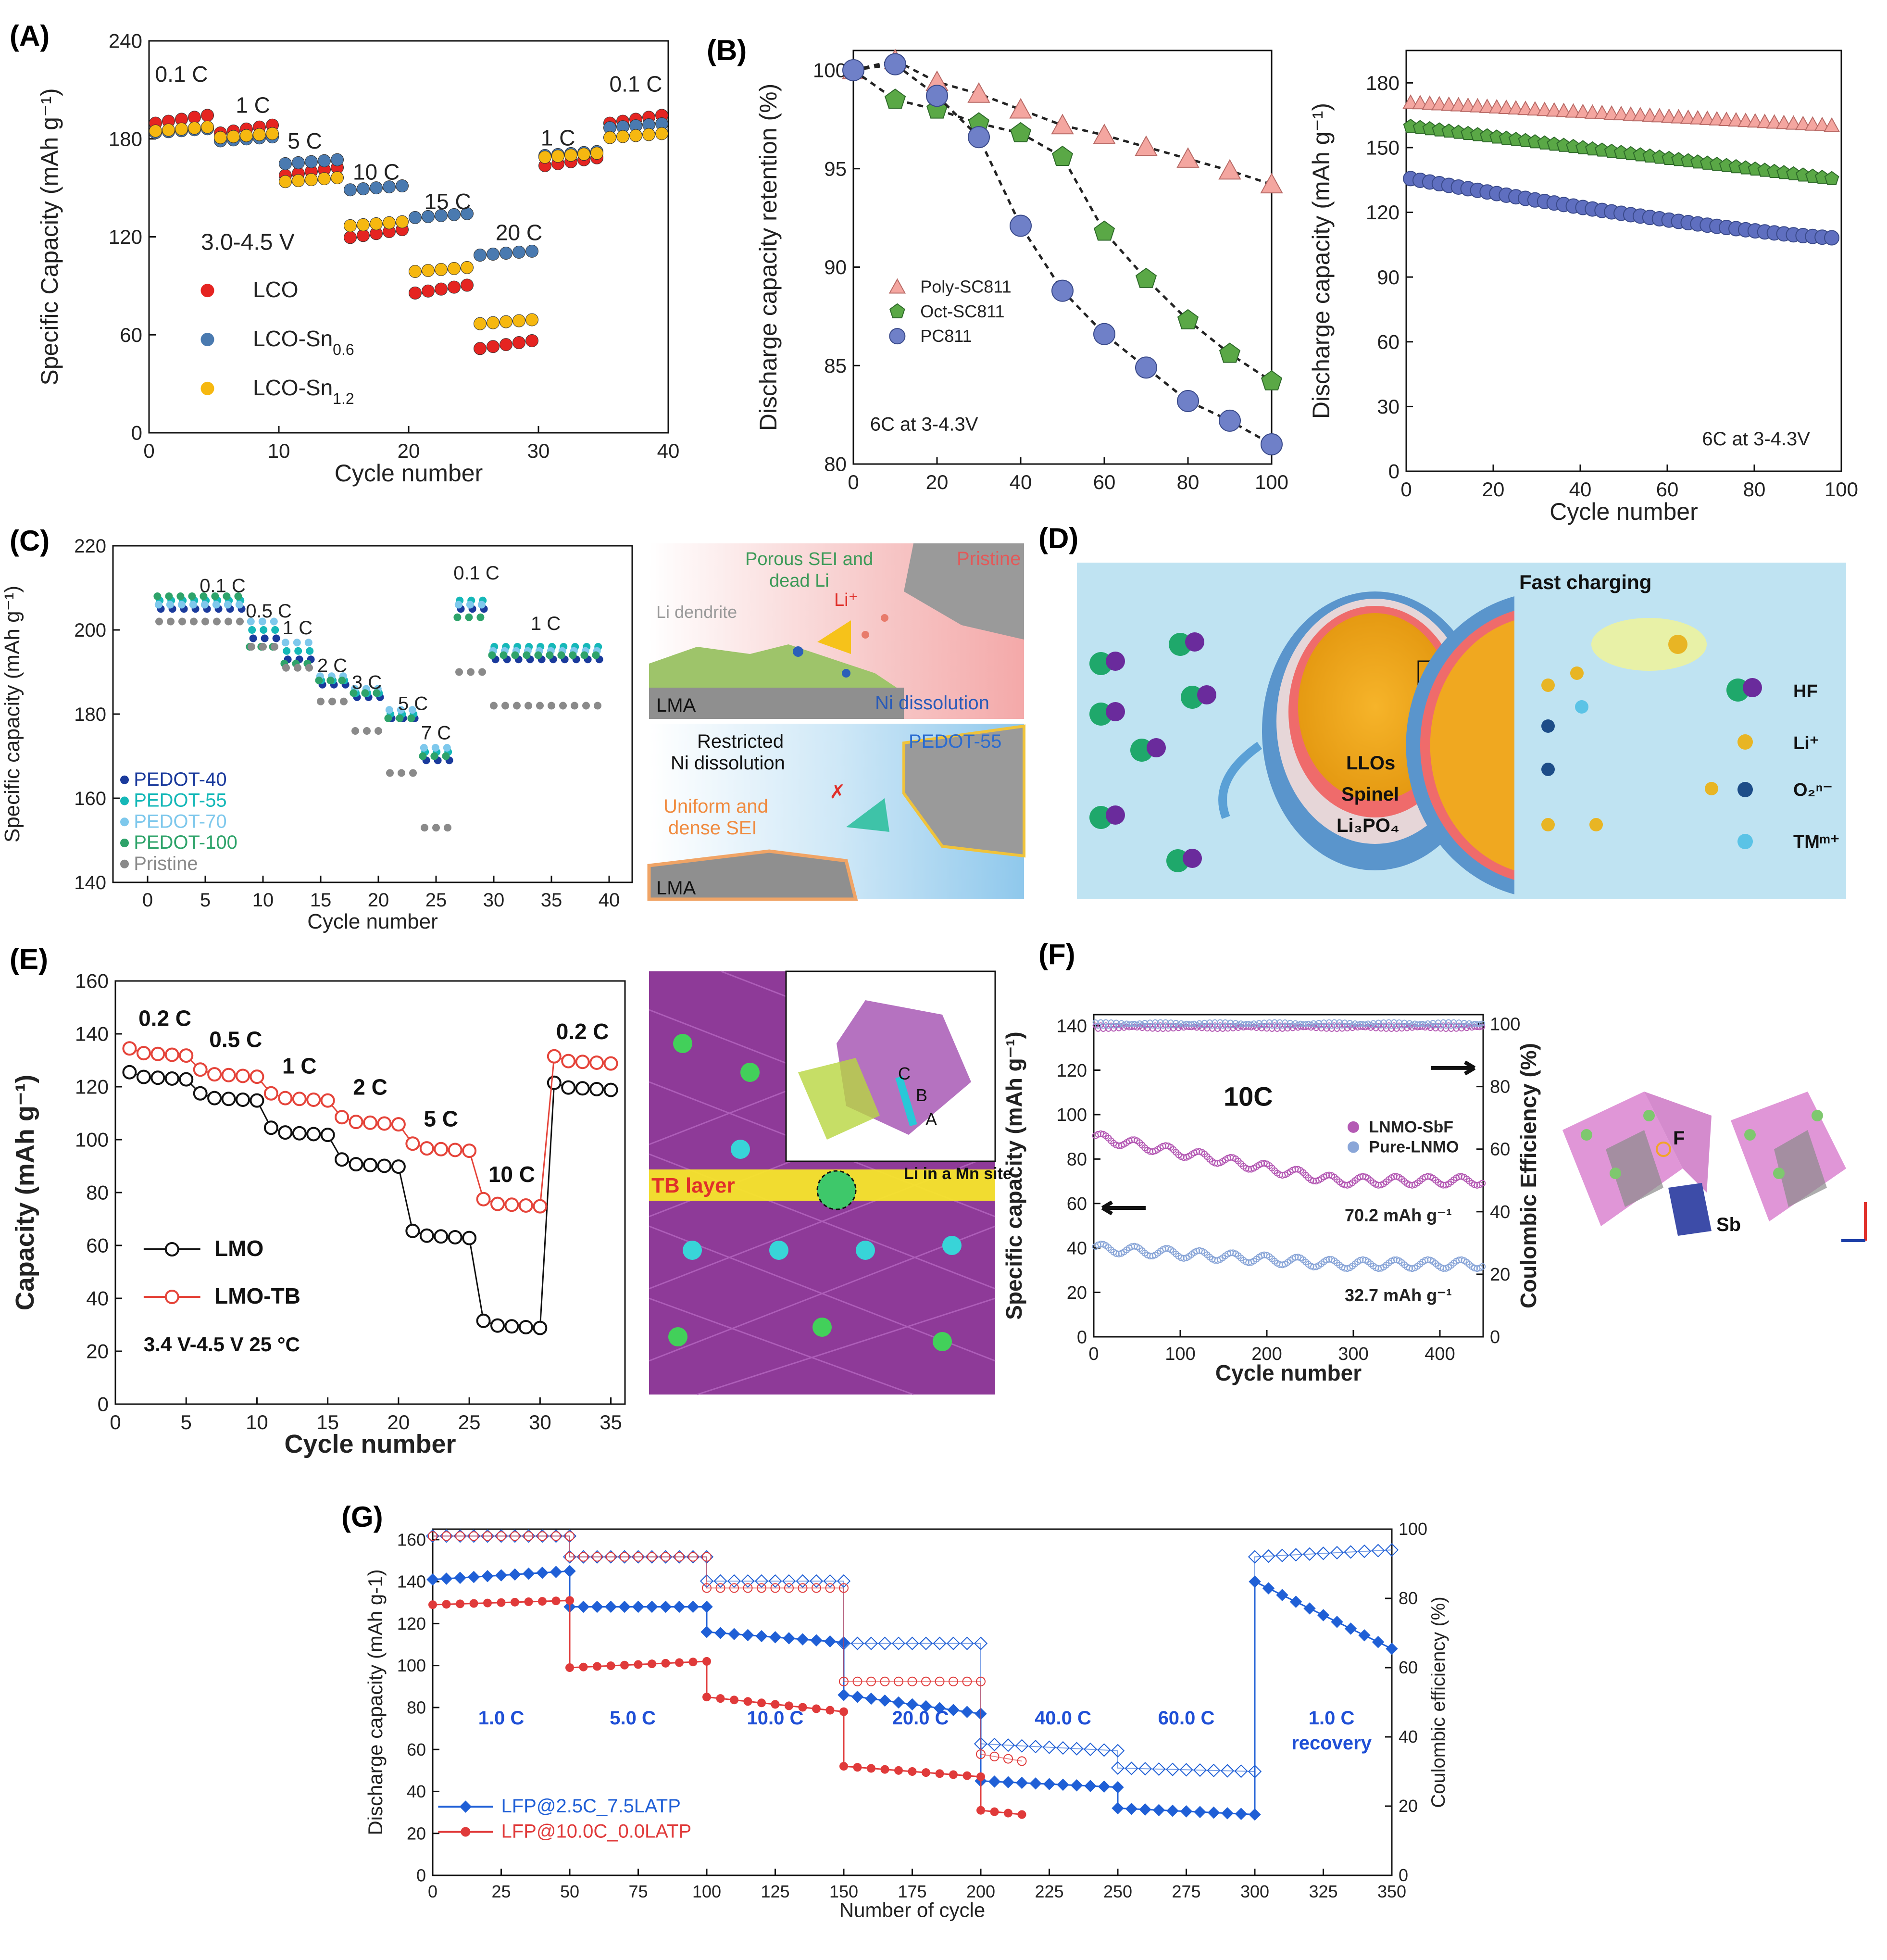 The height and width of the screenshot is (1960, 1887). What do you see at coordinates (839, 1099) in the screenshot?
I see `inset-tetrahedron` at bounding box center [839, 1099].